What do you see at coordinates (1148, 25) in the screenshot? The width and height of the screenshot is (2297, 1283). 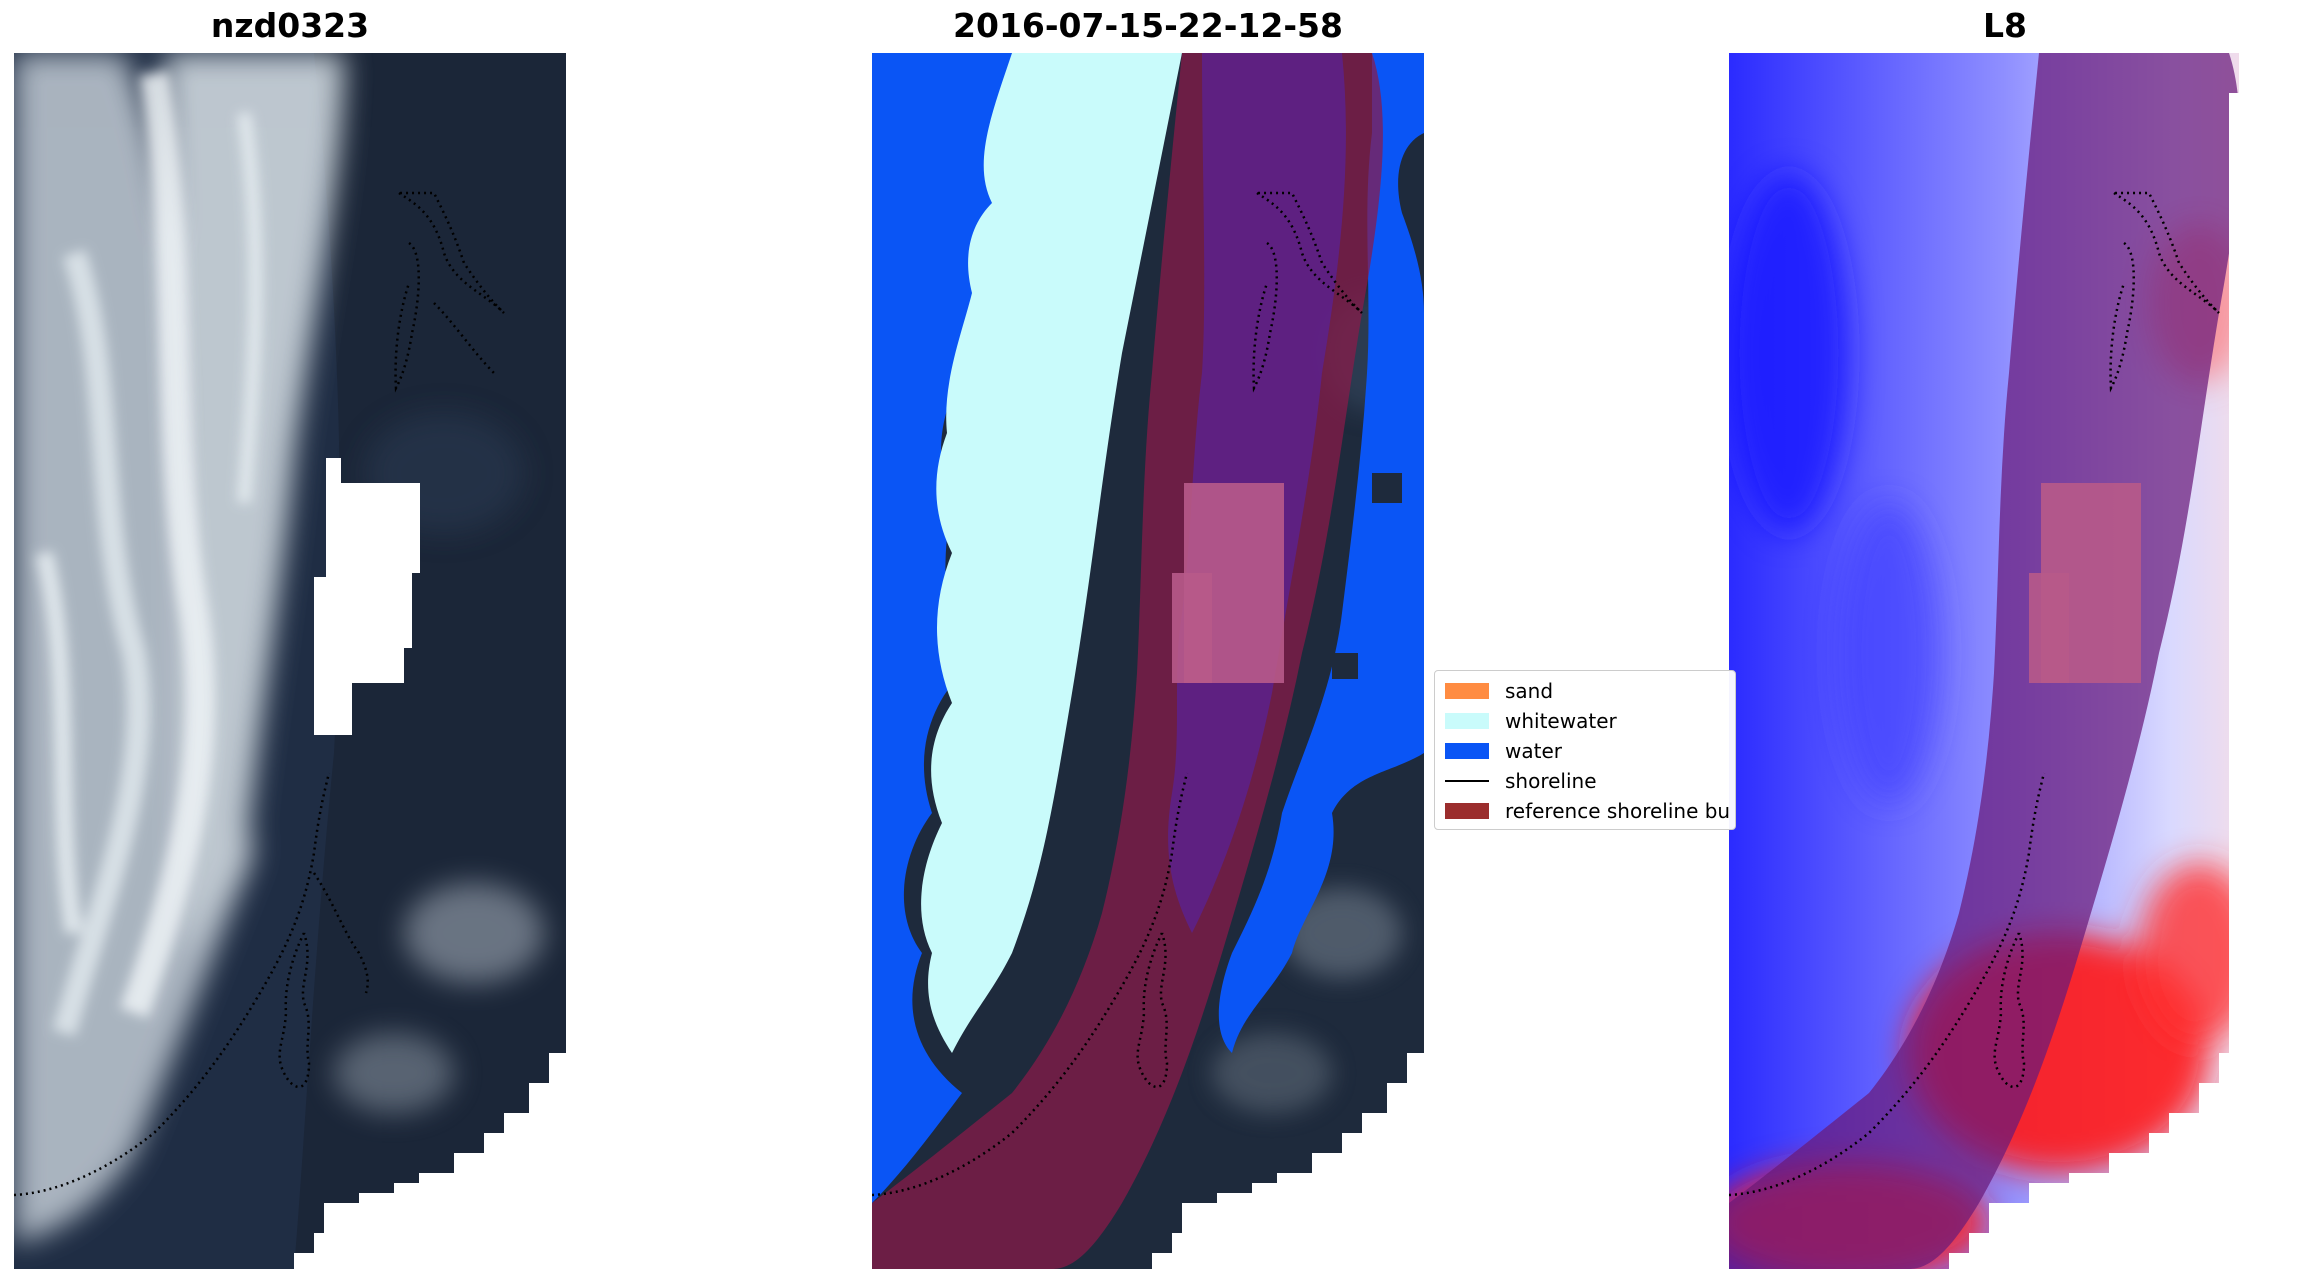 I see `panel-title-classification: 2016-07-15-22-12-58` at bounding box center [1148, 25].